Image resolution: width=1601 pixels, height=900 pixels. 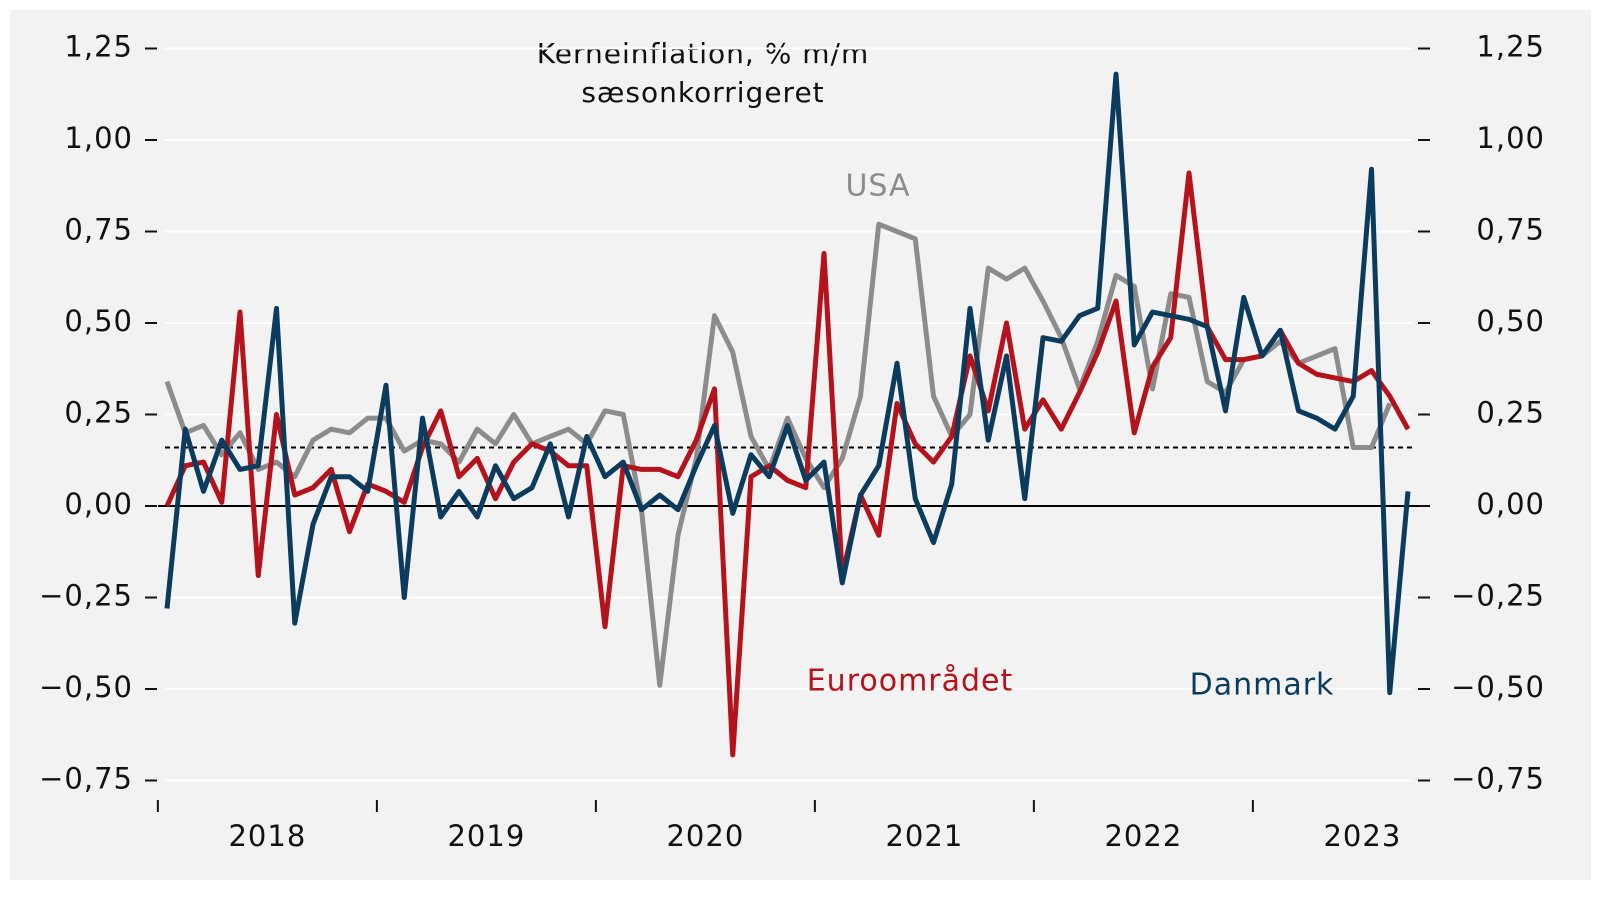 I want to click on y2-tick-label: −0,75, so click(x=1498, y=779).